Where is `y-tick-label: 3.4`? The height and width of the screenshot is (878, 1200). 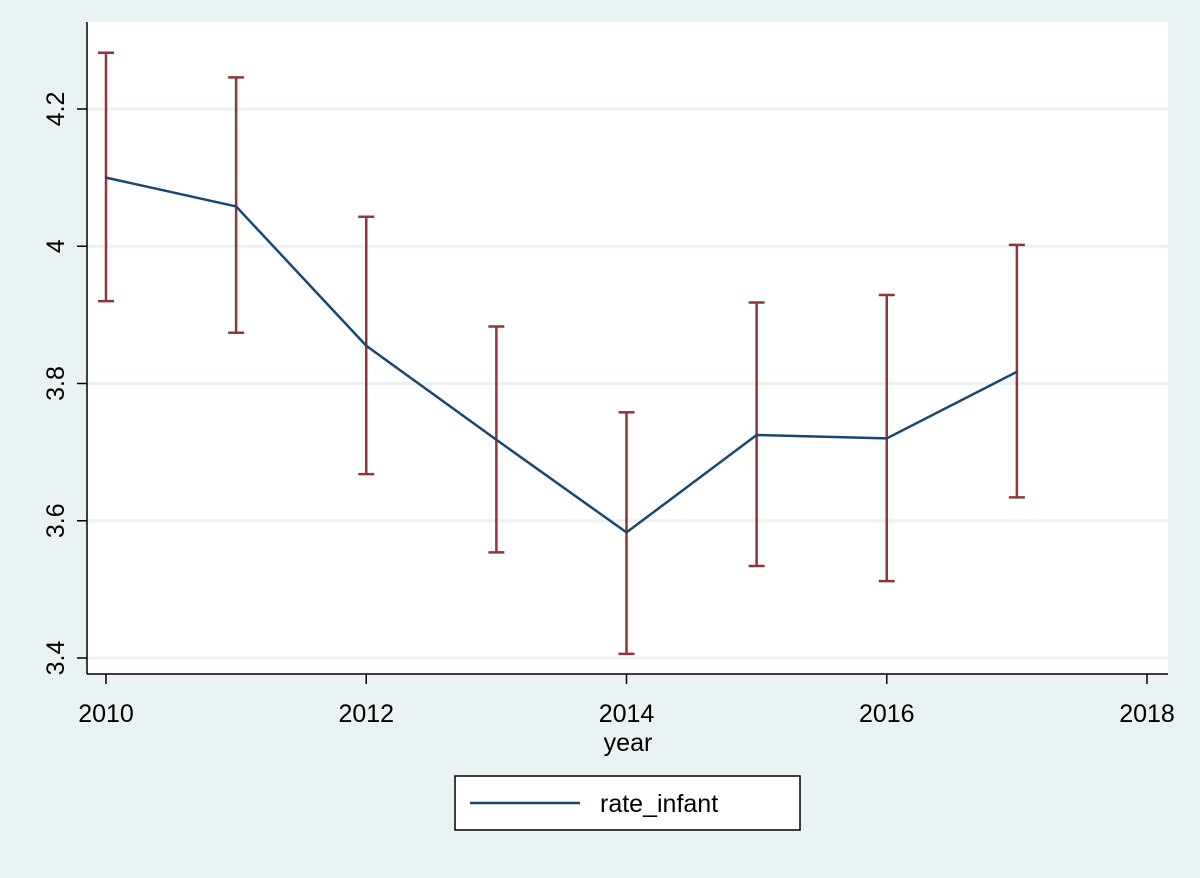
y-tick-label: 3.4 is located at coordinates (56, 658).